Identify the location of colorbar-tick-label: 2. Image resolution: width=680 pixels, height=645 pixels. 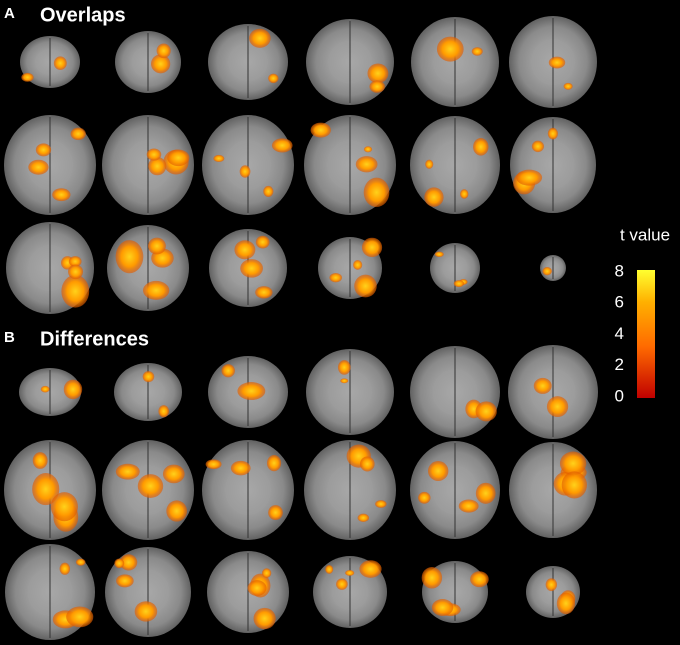
(619, 364).